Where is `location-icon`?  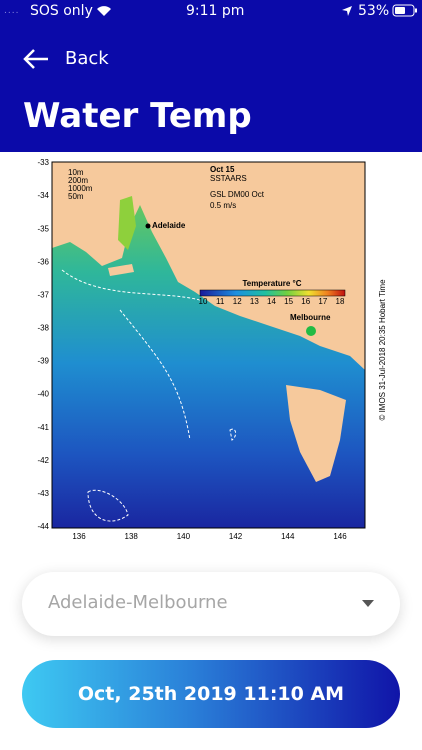 location-icon is located at coordinates (347, 11).